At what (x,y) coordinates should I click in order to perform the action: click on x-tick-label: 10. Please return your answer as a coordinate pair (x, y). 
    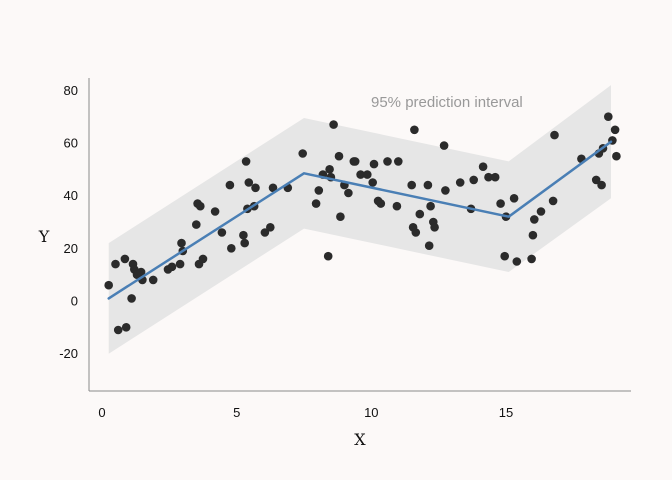
    Looking at the image, I should click on (371, 412).